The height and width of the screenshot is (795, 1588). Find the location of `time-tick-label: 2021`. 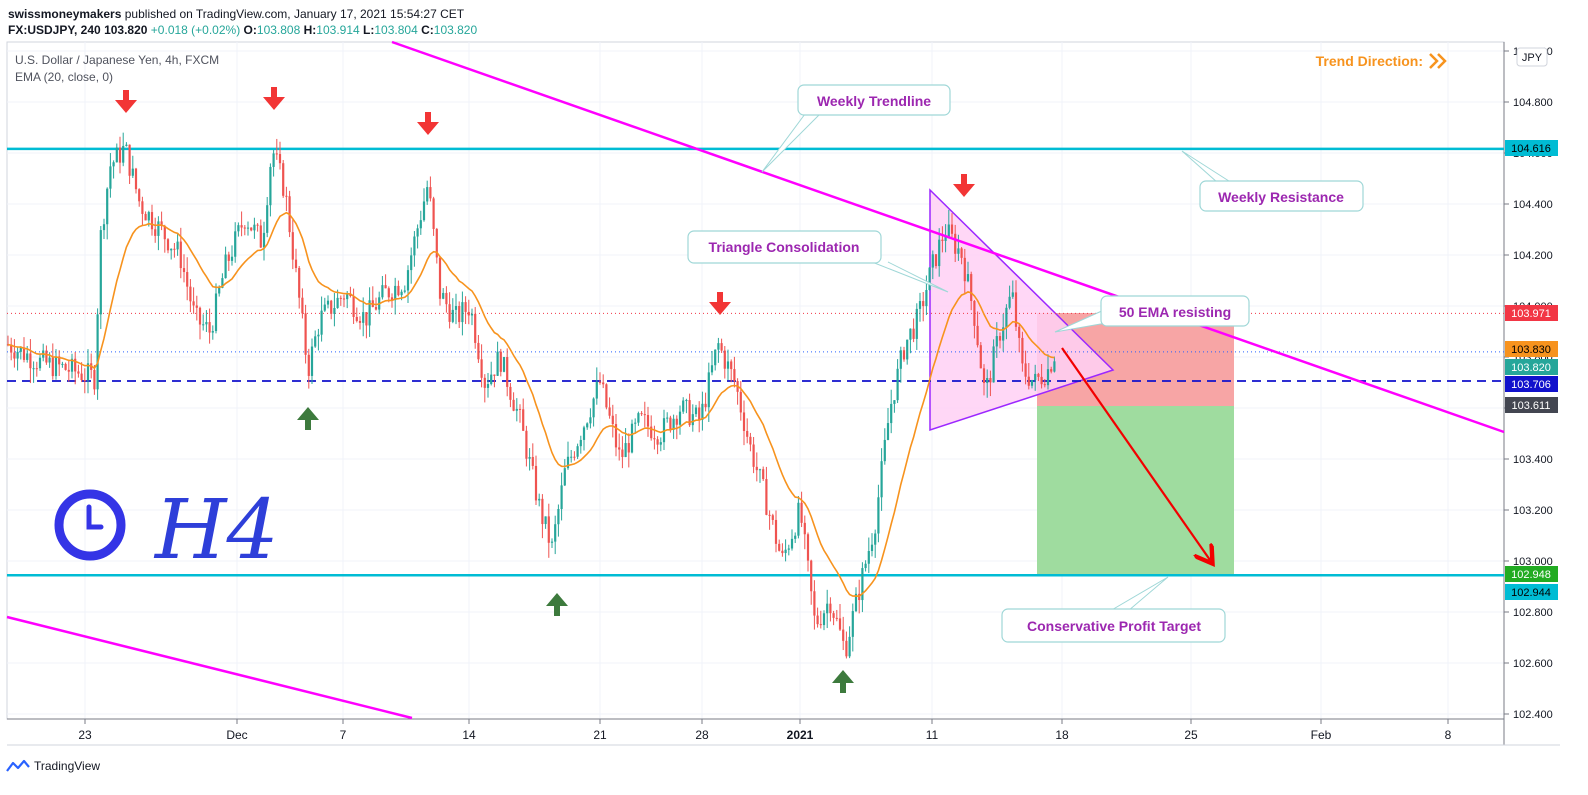

time-tick-label: 2021 is located at coordinates (800, 735).